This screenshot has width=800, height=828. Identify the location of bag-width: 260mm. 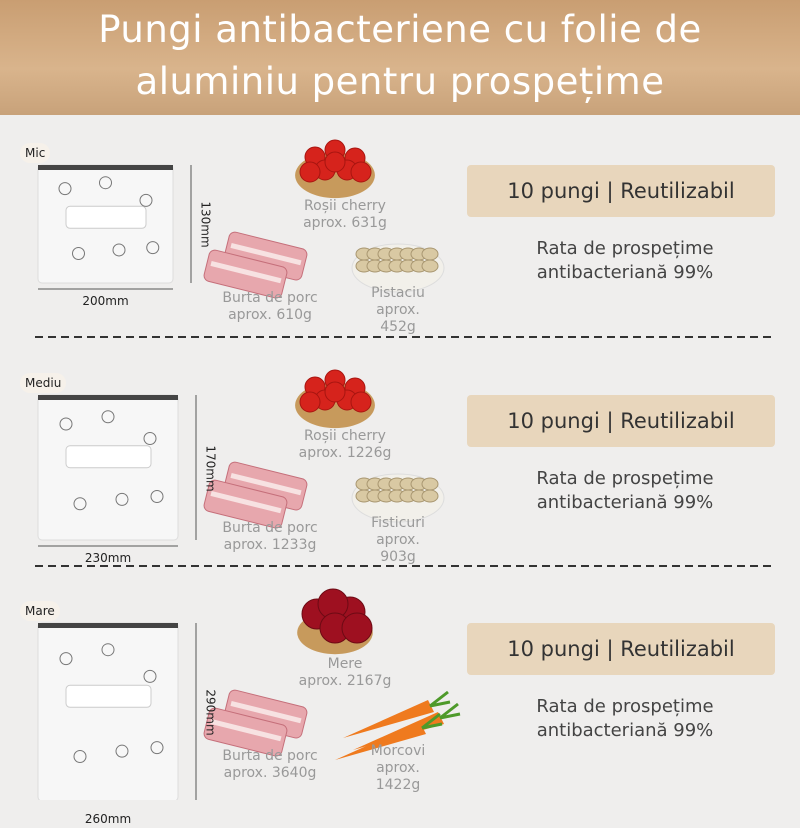
(108, 819).